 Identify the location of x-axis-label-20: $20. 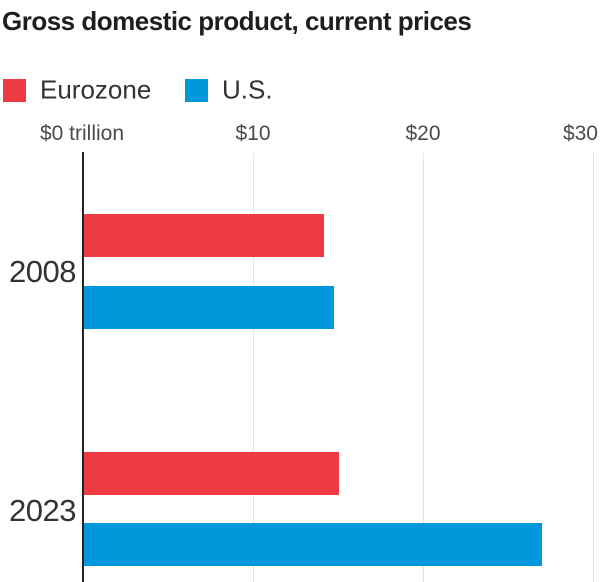
(423, 133).